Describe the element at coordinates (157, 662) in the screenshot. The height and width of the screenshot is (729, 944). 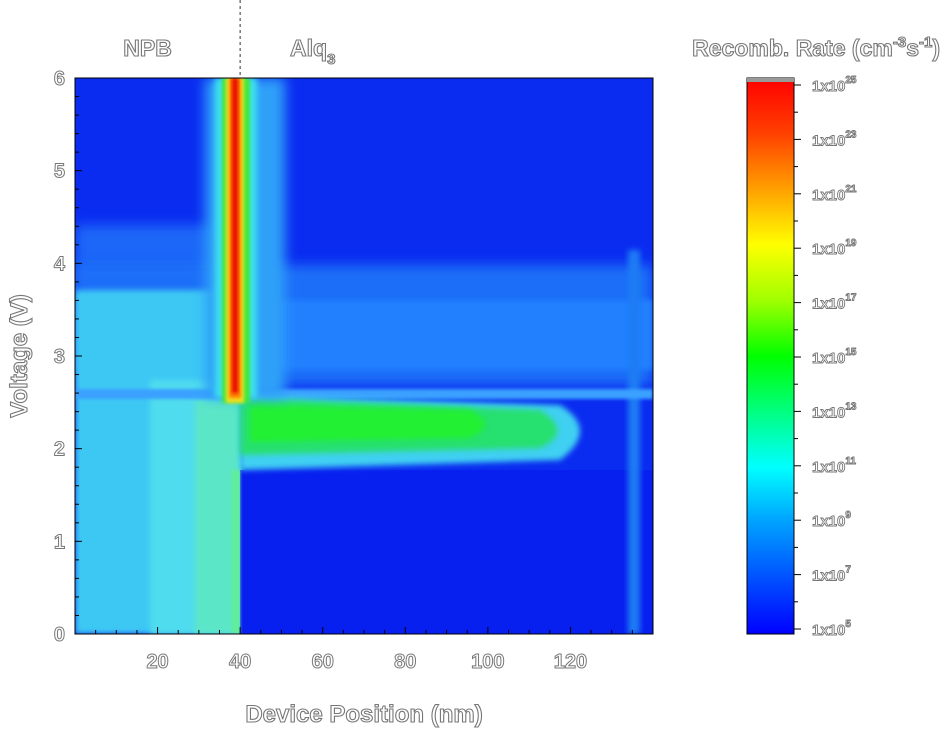
I see `x-tick-label: 20` at that location.